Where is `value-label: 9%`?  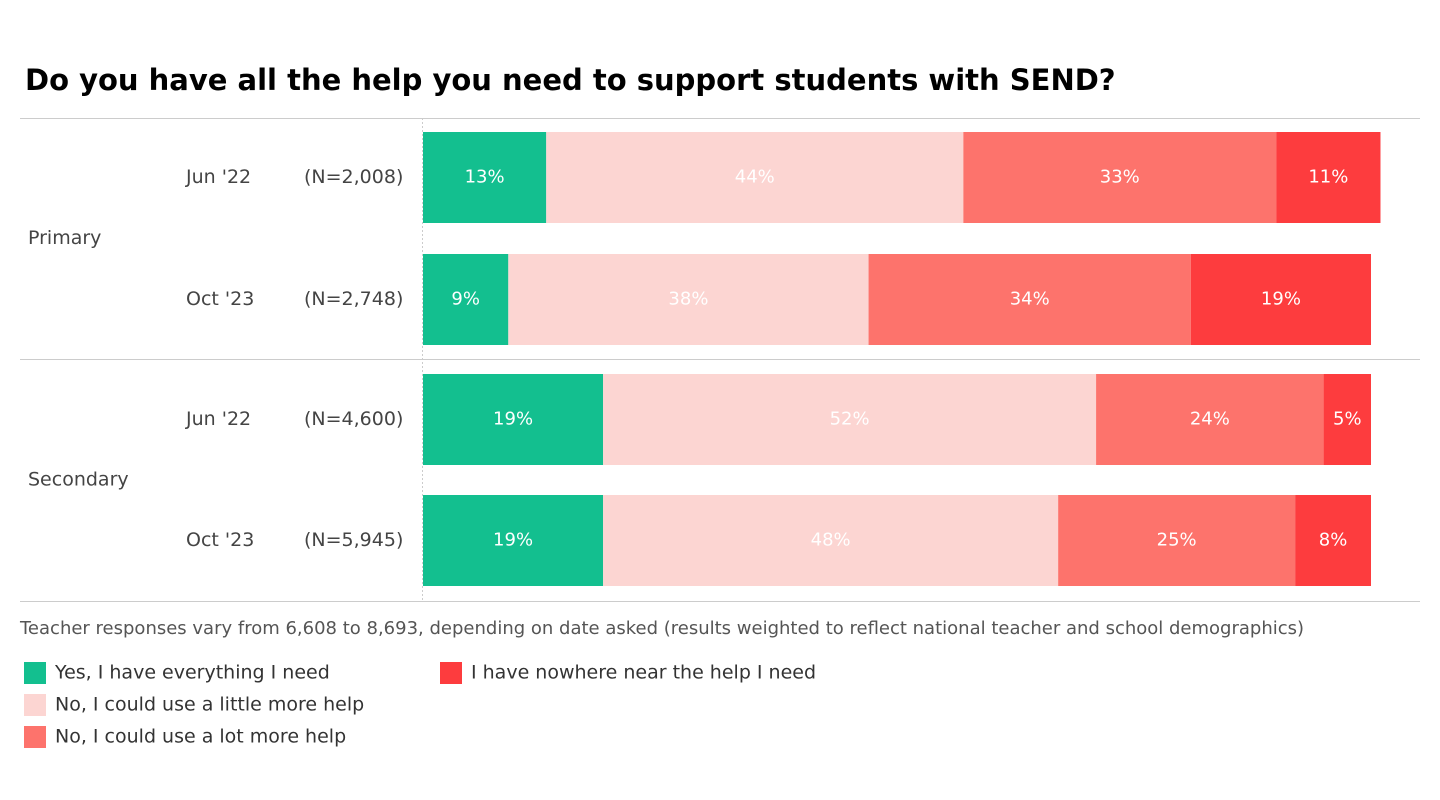 value-label: 9% is located at coordinates (465, 299).